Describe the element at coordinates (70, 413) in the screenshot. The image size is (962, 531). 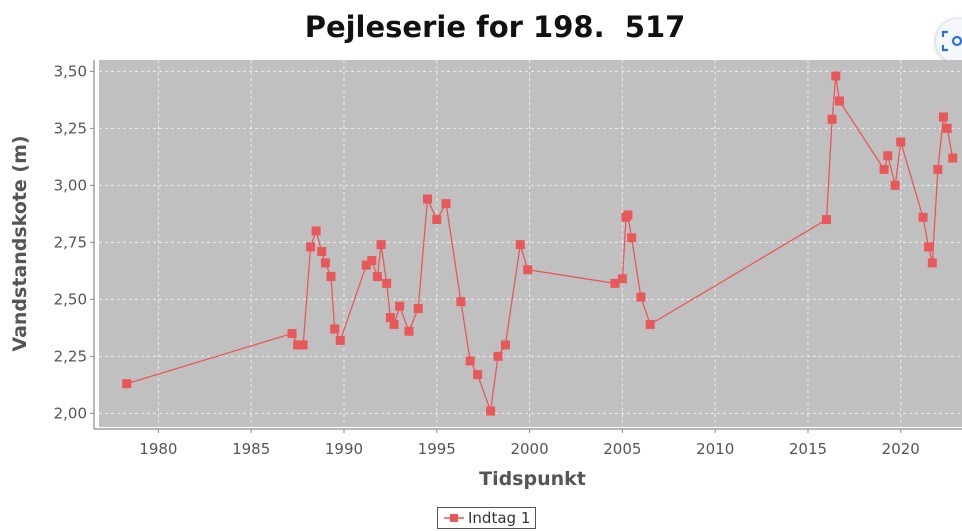
I see `y-tick-label: 2,00` at that location.